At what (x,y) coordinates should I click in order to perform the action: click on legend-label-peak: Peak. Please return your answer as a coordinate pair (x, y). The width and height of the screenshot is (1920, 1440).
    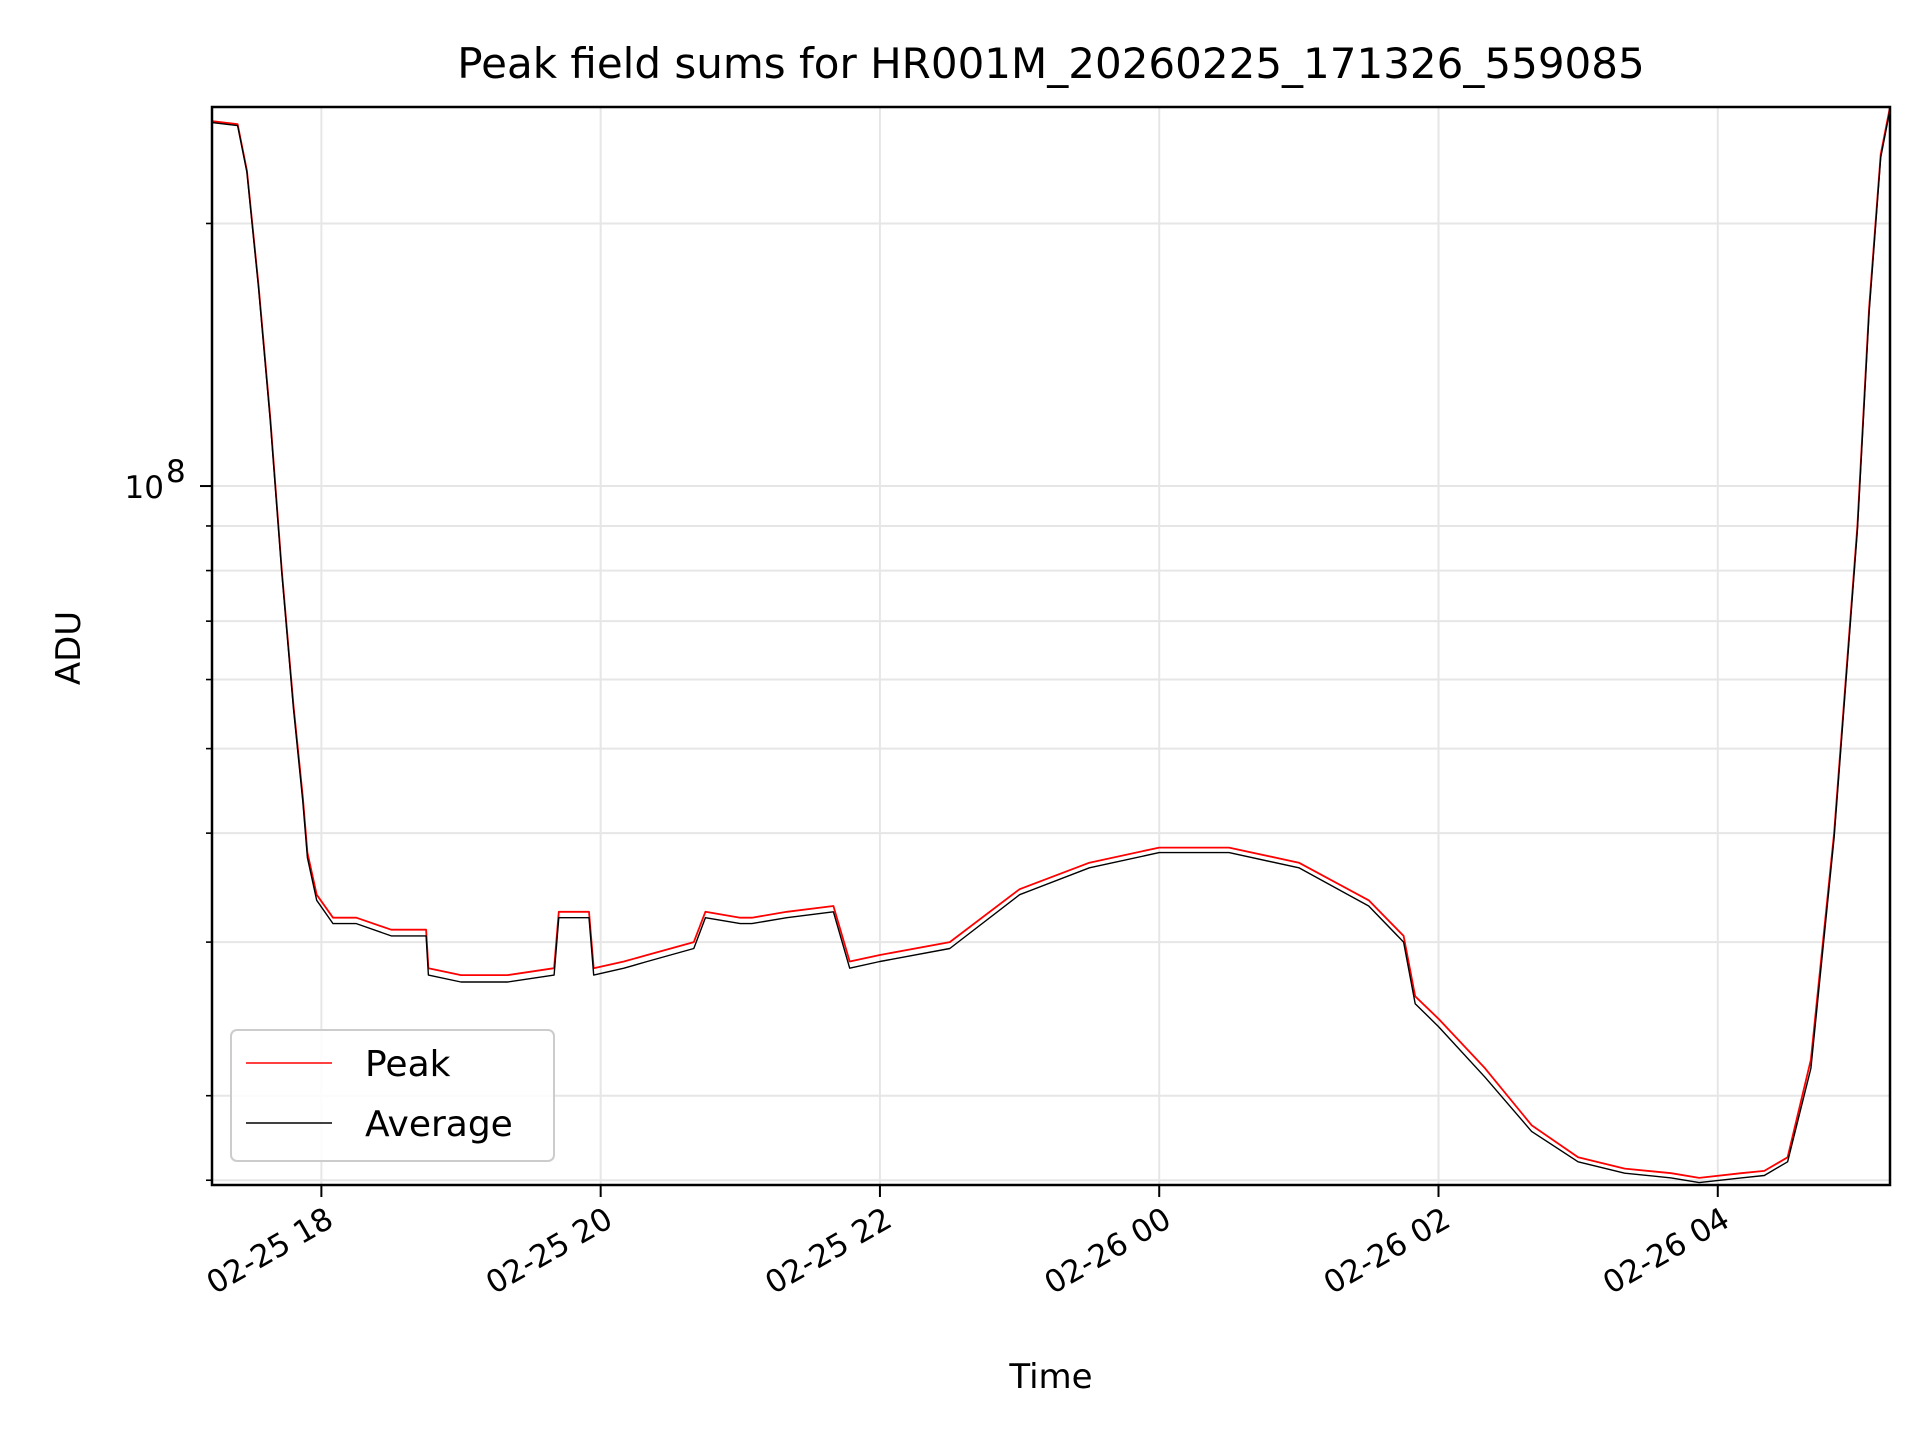
    Looking at the image, I should click on (408, 1064).